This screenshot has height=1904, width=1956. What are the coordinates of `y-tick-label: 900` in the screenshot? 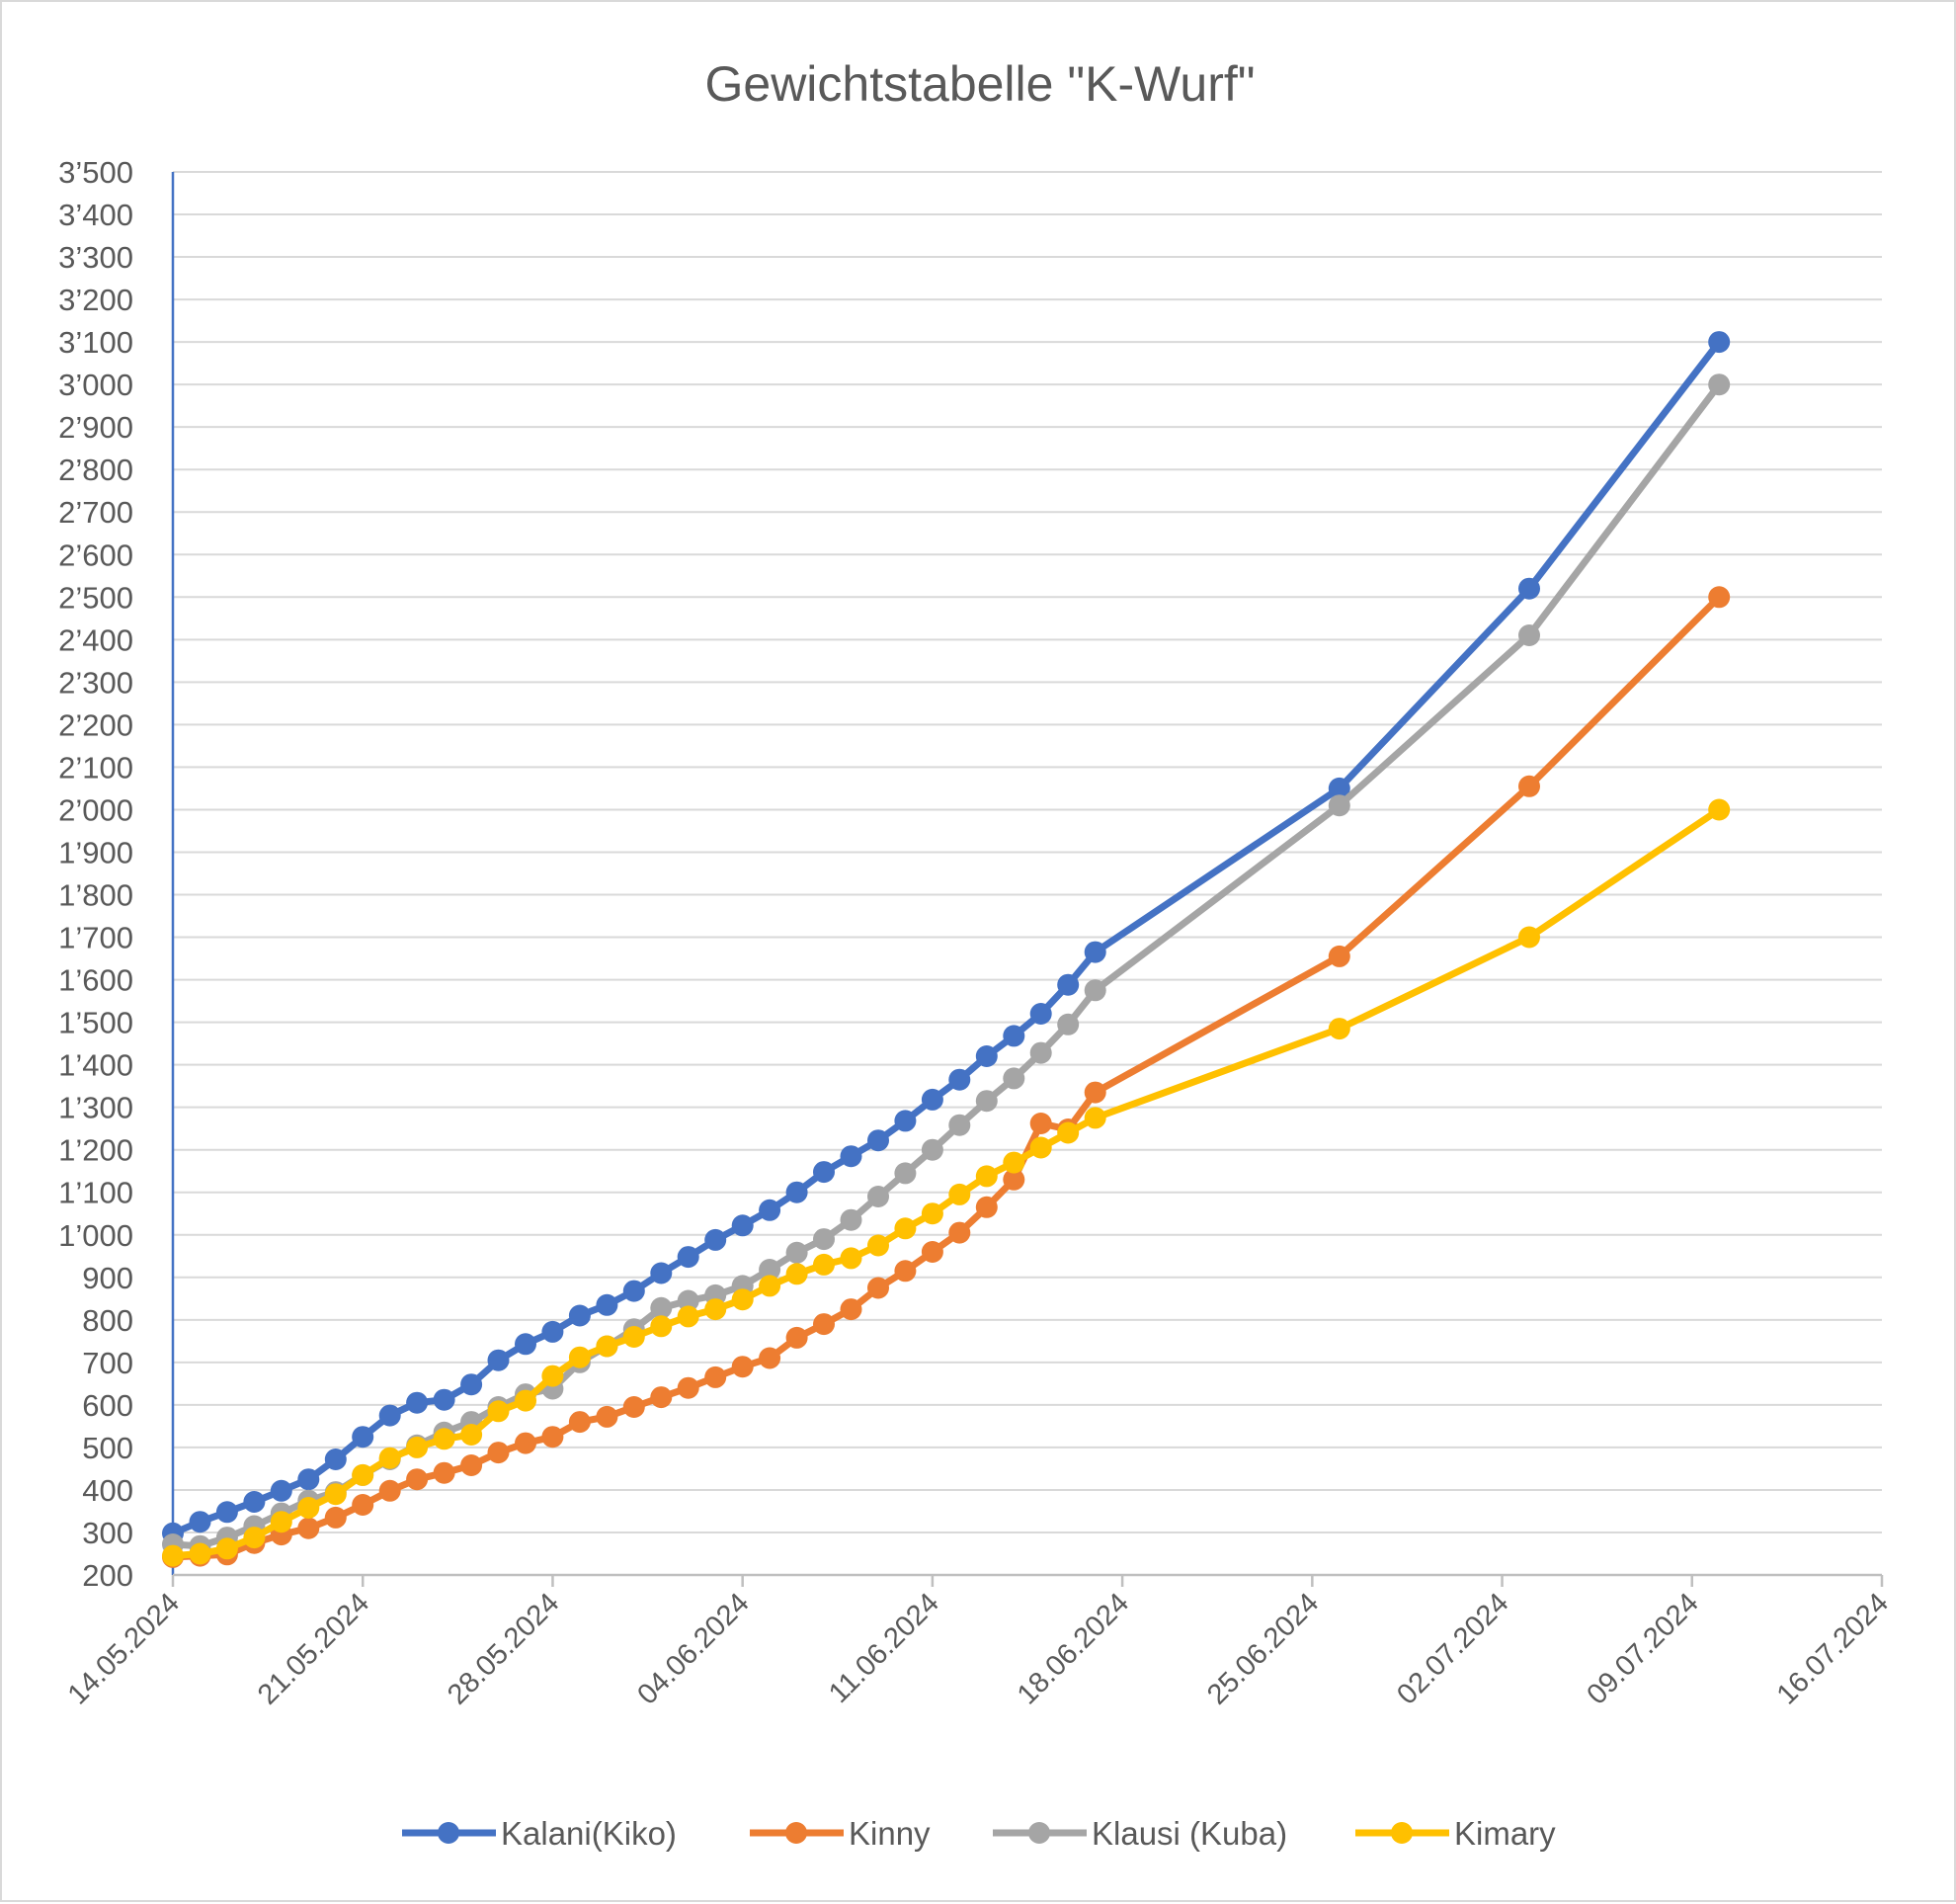 It's located at (107, 1278).